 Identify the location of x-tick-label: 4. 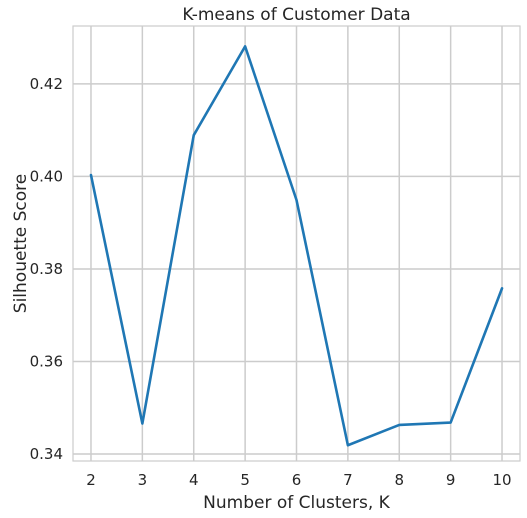
(194, 480).